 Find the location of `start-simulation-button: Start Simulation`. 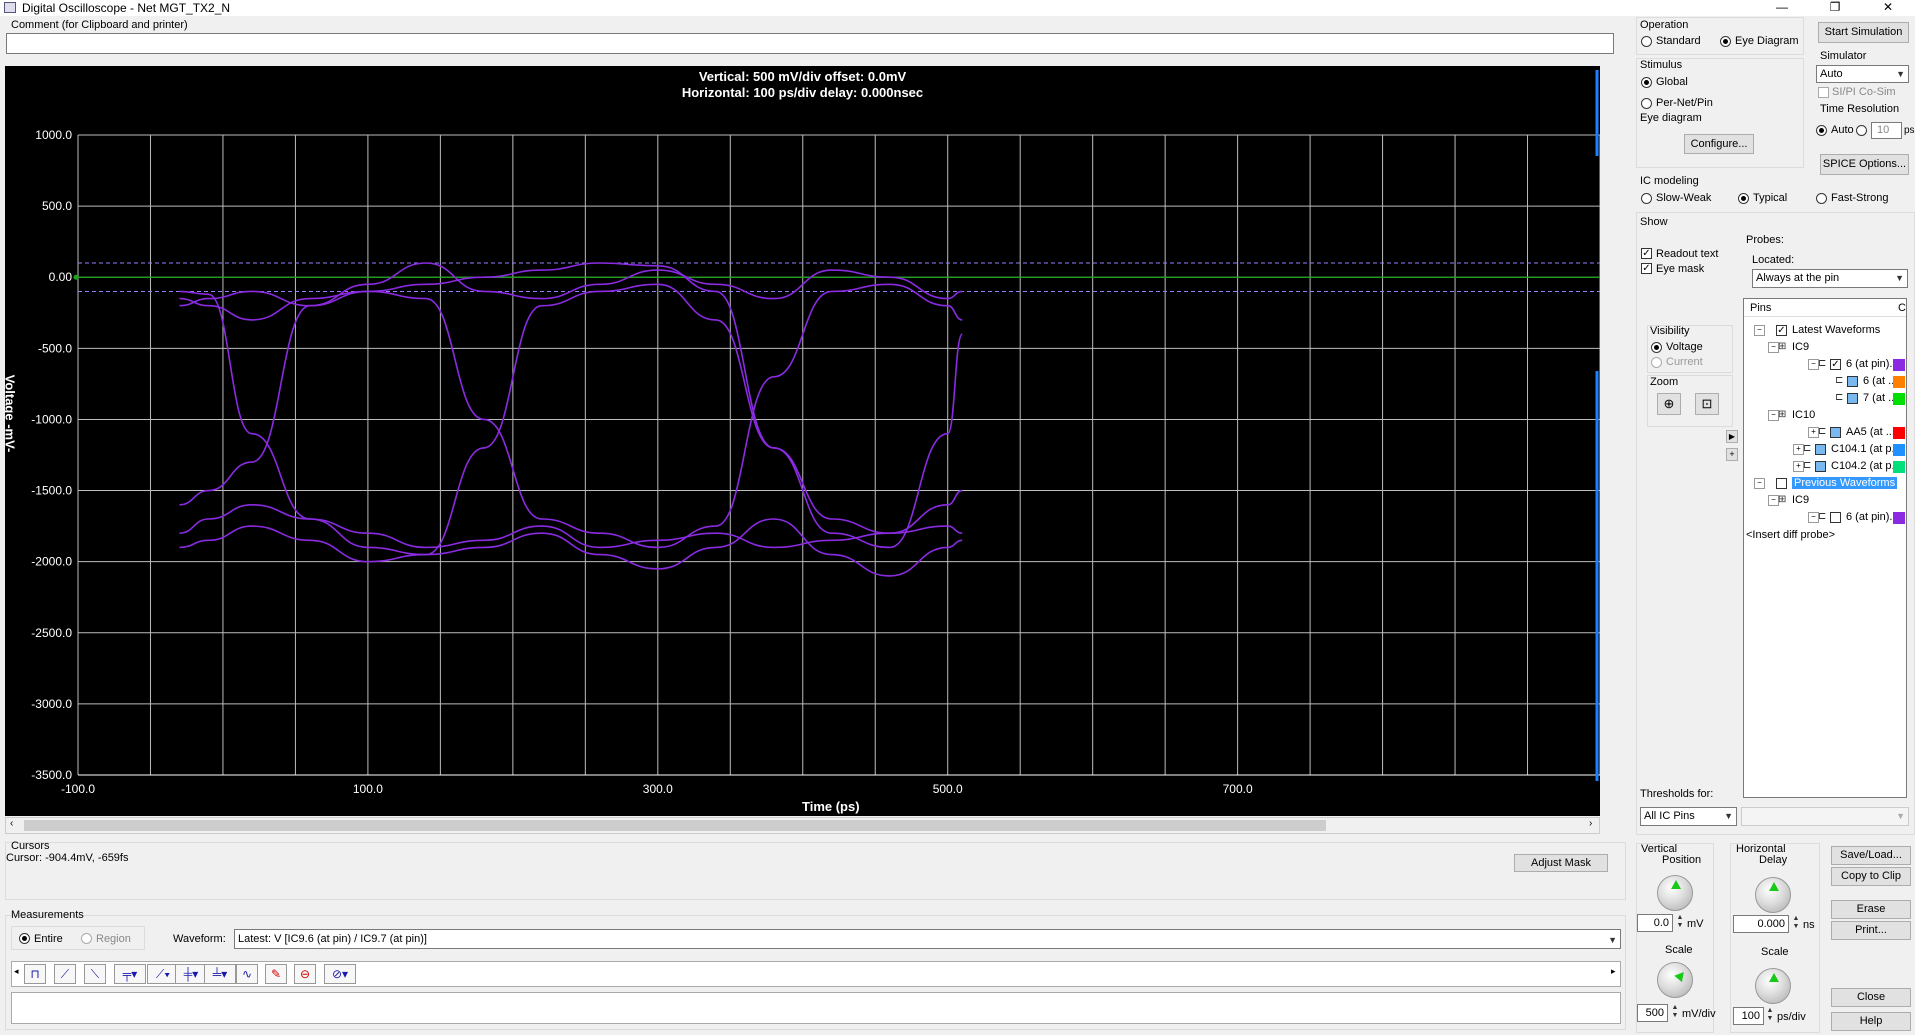

start-simulation-button: Start Simulation is located at coordinates (1863, 32).